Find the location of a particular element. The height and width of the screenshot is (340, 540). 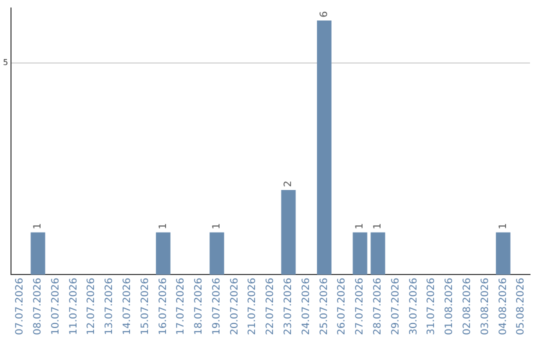

x-tick-label: 02.08.2026 is located at coordinates (467, 307).